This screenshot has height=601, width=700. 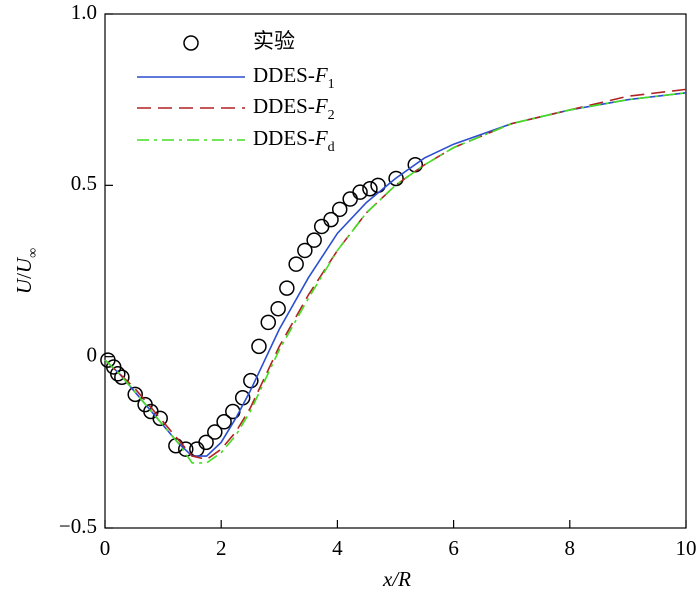 I want to click on legend-label: DDES-F2, so click(x=294, y=108).